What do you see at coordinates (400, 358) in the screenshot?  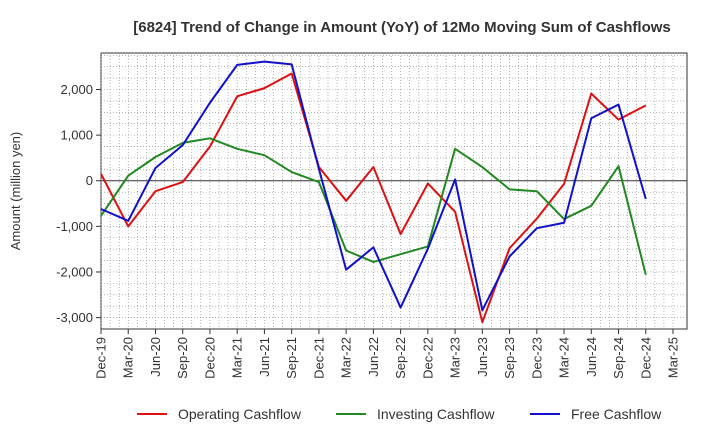 I see `x-tick-label: Sep-22` at bounding box center [400, 358].